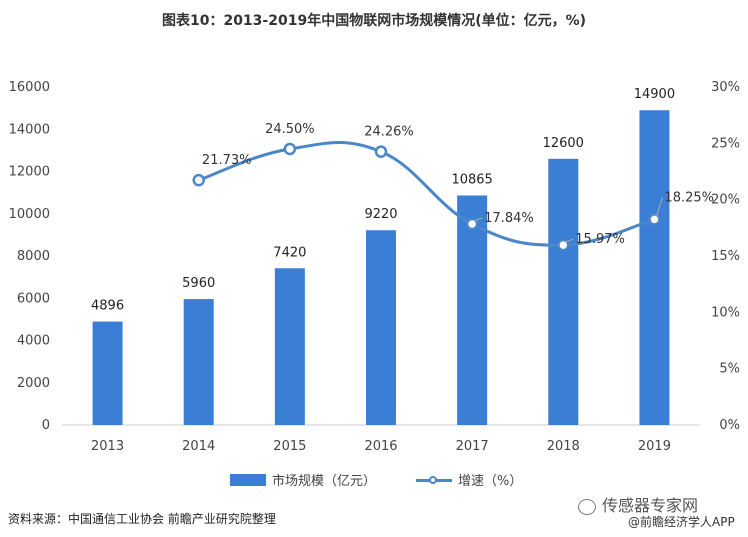 This screenshot has height=537, width=748. I want to click on bar-data-label: 5960, so click(198, 283).